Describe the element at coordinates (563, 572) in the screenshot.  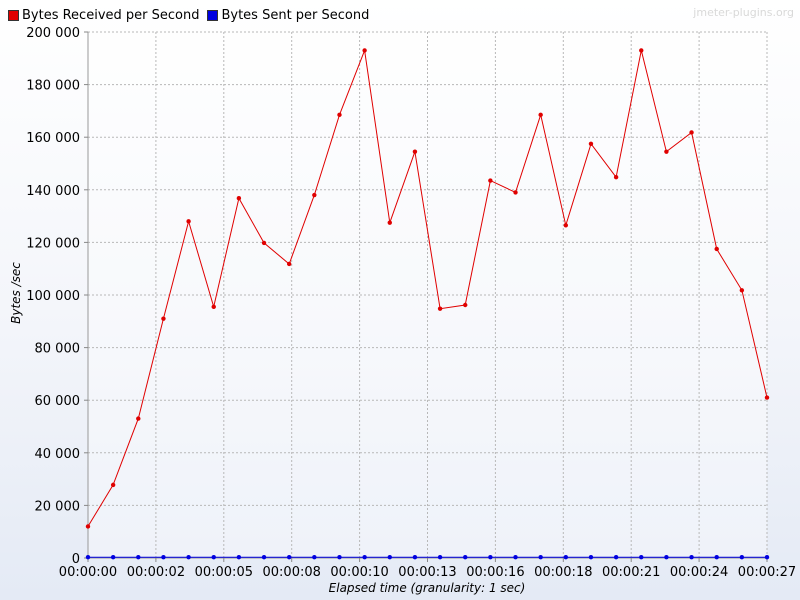
I see `x-tick-label: 00:00:18` at that location.